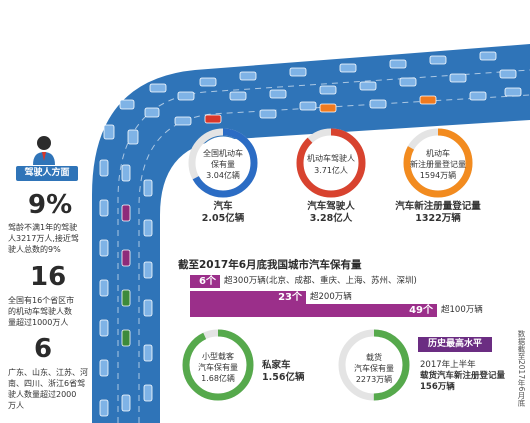 This screenshot has width=530, height=423. Describe the element at coordinates (223, 175) in the screenshot. I see `ring1-inner-3: 3.04亿辆` at that location.